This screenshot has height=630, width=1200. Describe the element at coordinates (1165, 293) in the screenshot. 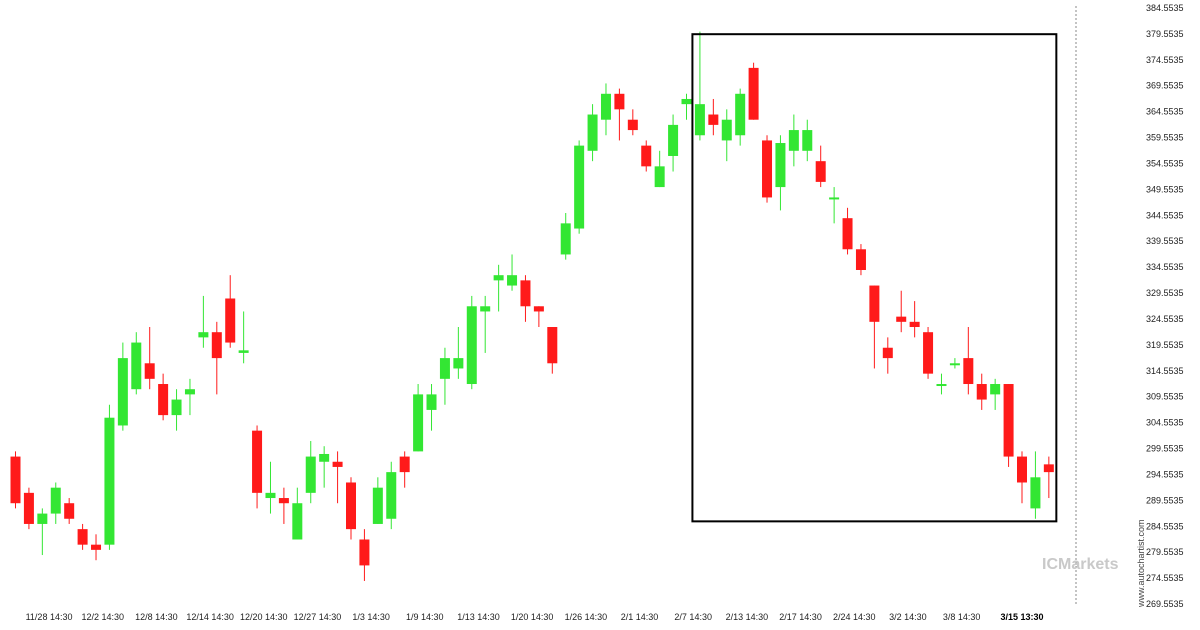

I see `y-tick-label: 329.5535` at that location.